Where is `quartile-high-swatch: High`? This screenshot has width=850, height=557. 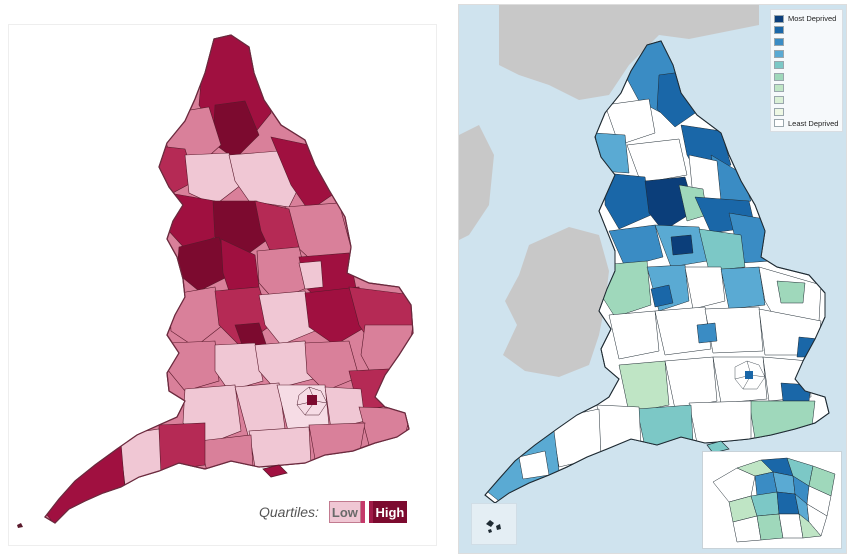
quartile-high-swatch: High is located at coordinates (389, 512).